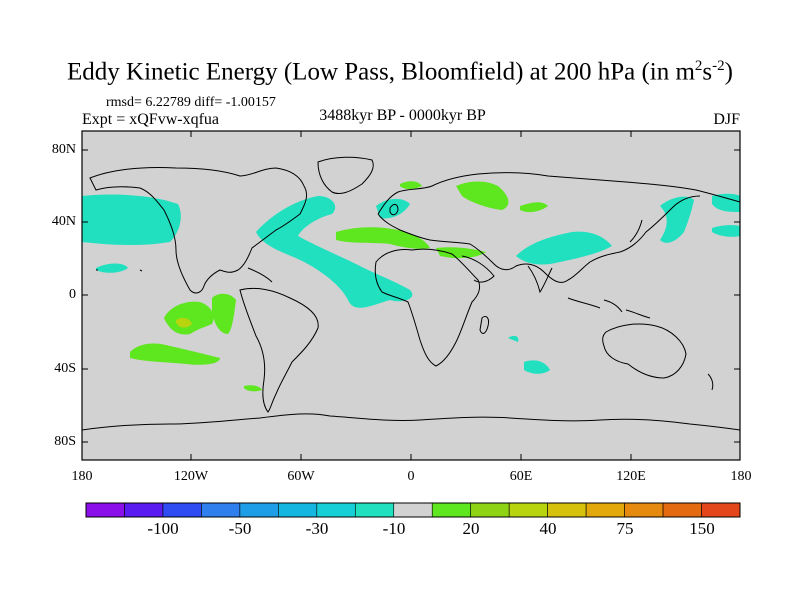 Image resolution: width=800 pixels, height=600 pixels. Describe the element at coordinates (184, 322) in the screenshot. I see `positive-high-region` at that location.